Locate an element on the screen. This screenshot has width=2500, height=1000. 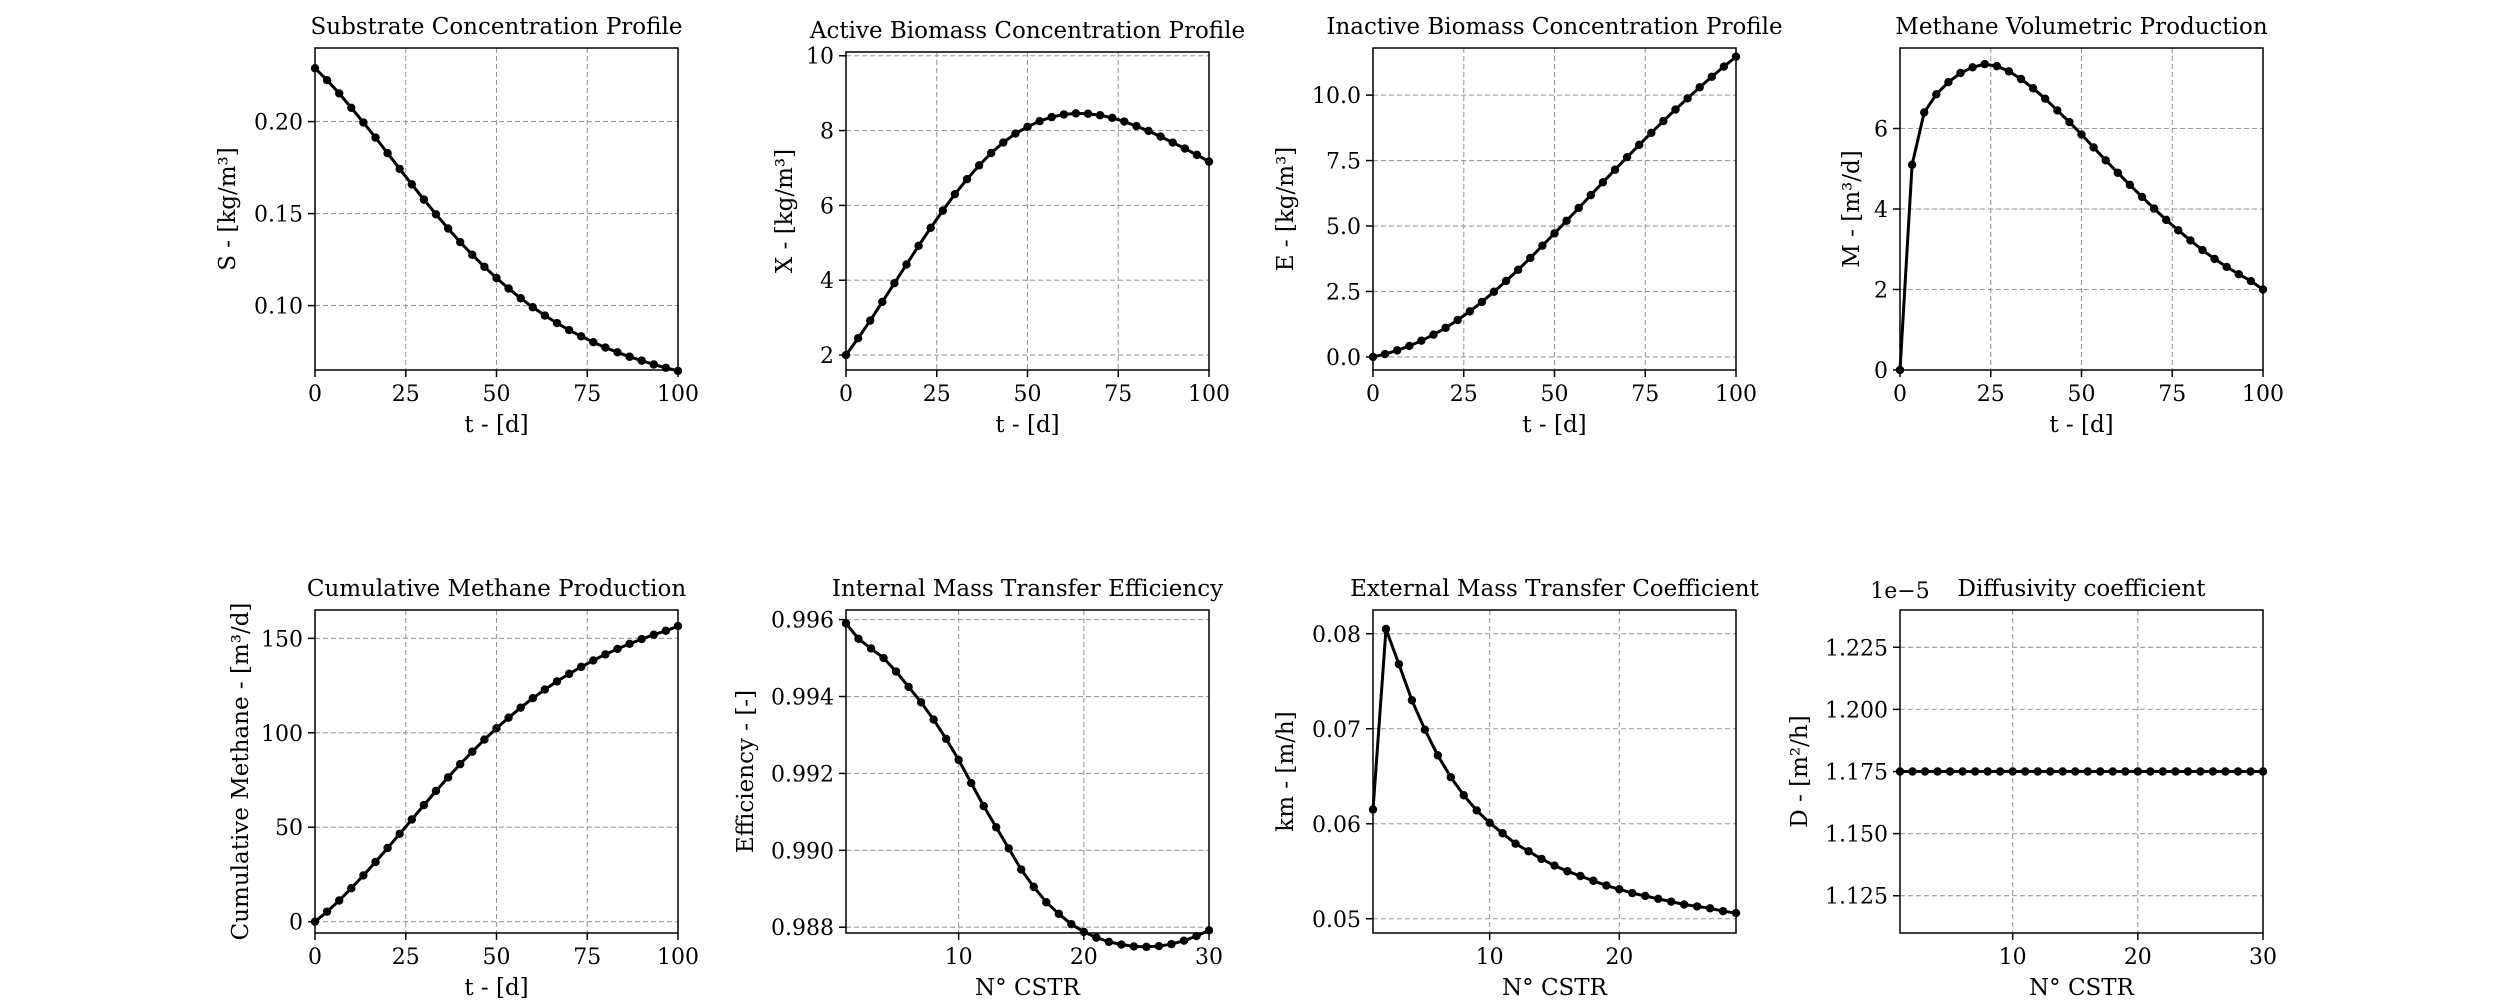
y-tick-label: 0.06 is located at coordinates (1336, 825).